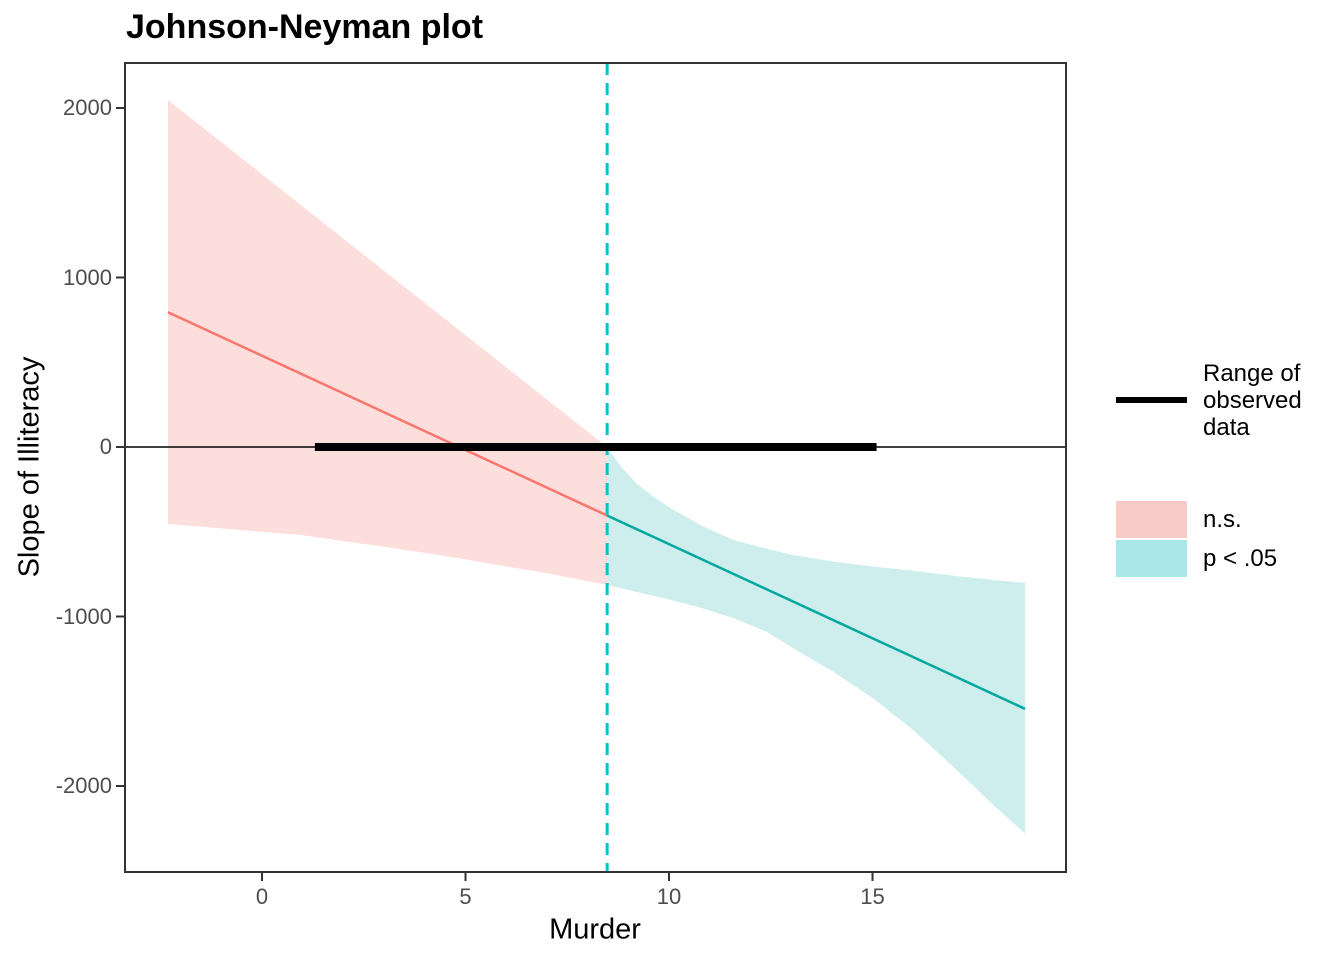 Image resolution: width=1344 pixels, height=960 pixels. Describe the element at coordinates (87, 107) in the screenshot. I see `y-tick-label: 2000` at that location.